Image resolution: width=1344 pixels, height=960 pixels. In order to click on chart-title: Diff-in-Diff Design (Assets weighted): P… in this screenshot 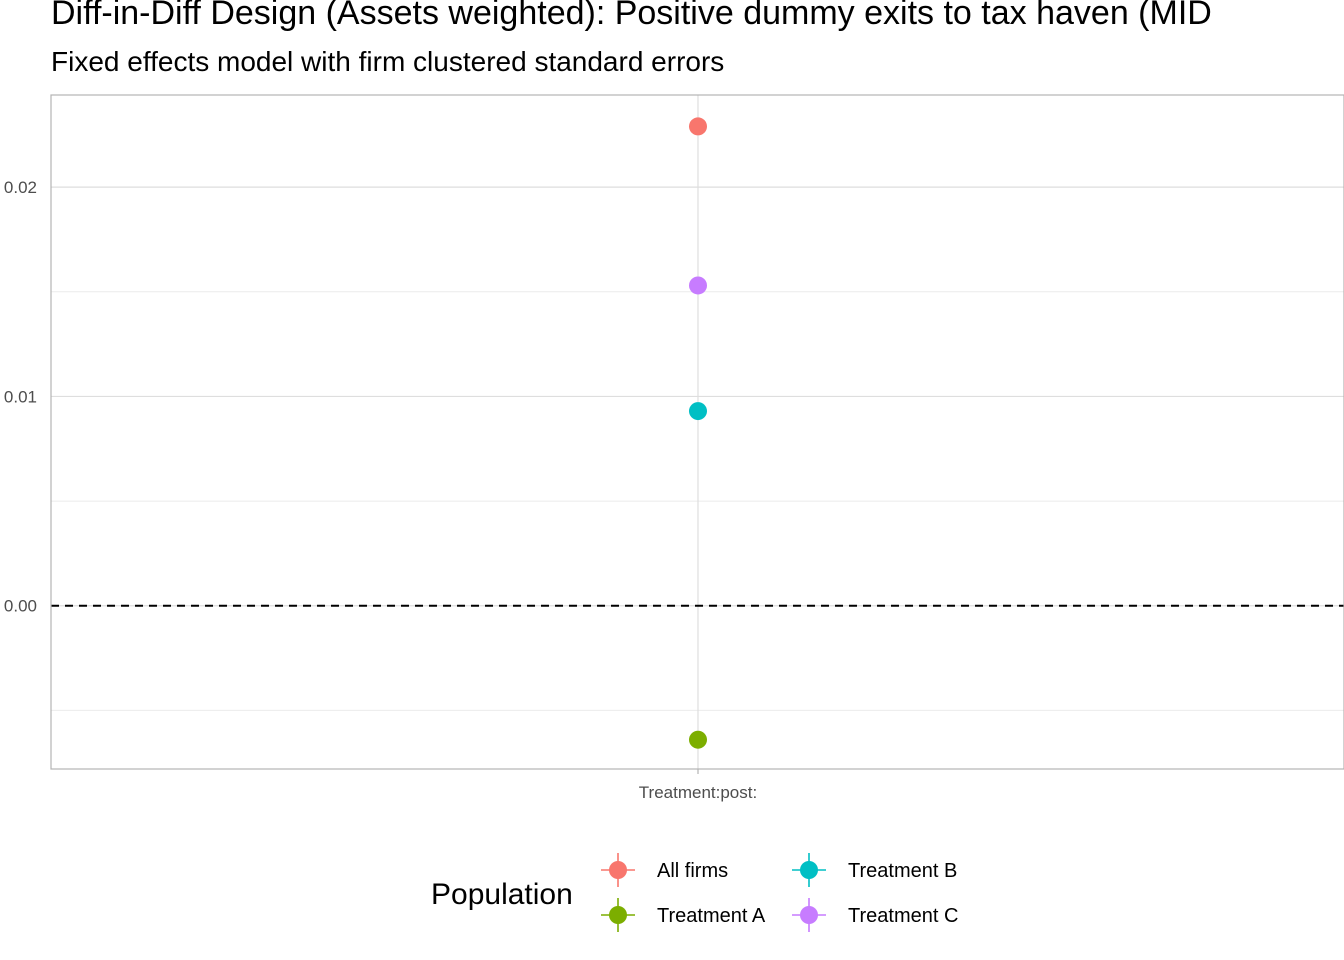, I will do `click(631, 16)`.